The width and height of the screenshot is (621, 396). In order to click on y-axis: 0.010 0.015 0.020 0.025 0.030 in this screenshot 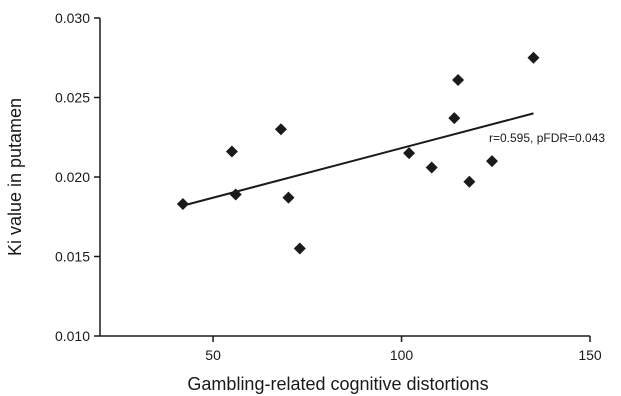, I will do `click(78, 177)`.